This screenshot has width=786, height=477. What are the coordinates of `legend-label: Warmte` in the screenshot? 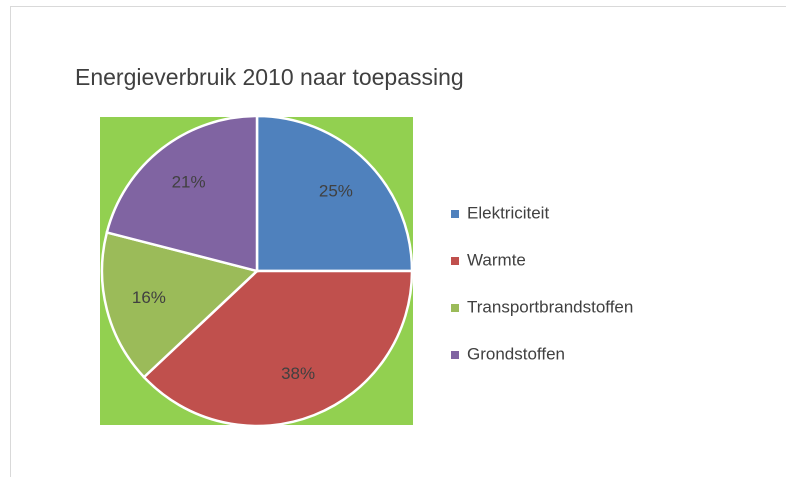 It's located at (496, 259).